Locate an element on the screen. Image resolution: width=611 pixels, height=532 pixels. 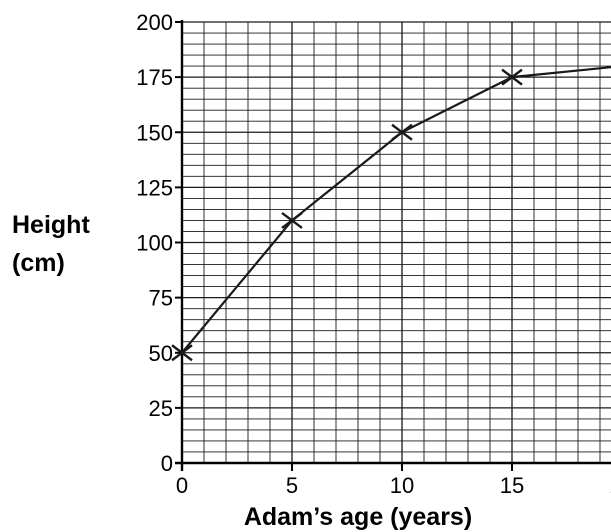
y-tick-label: 75 is located at coordinates (161, 298).